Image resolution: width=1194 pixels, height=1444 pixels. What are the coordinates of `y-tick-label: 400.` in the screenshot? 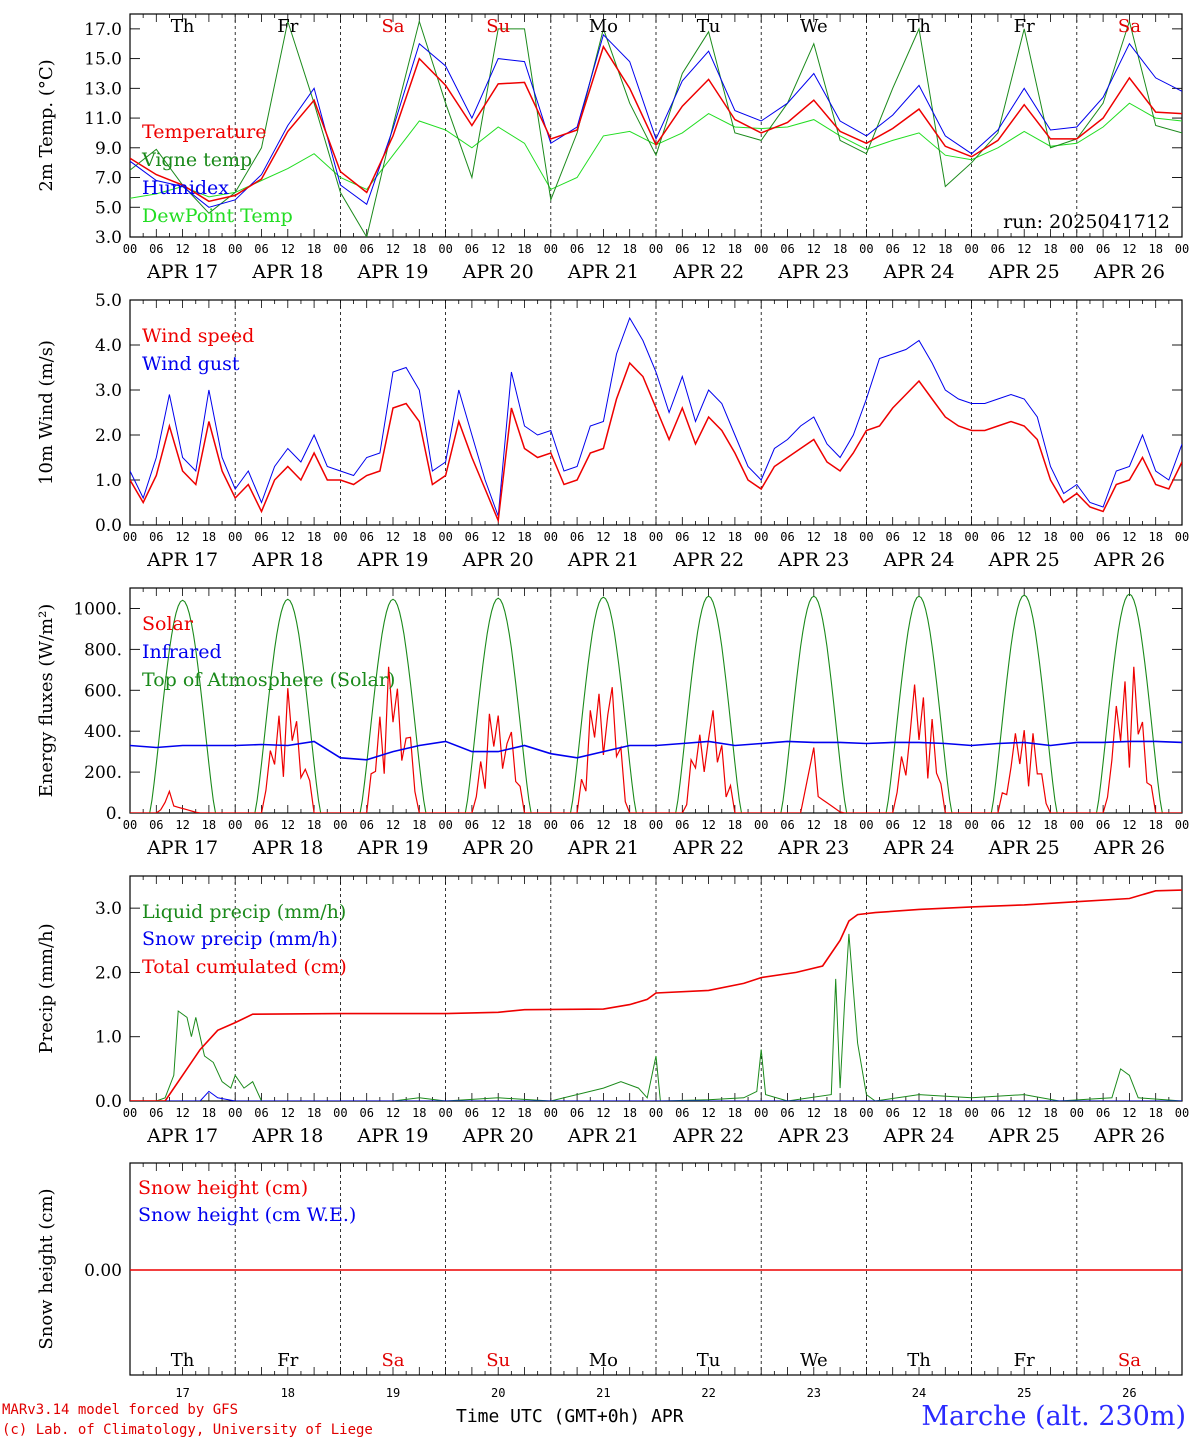 It's located at (103, 732).